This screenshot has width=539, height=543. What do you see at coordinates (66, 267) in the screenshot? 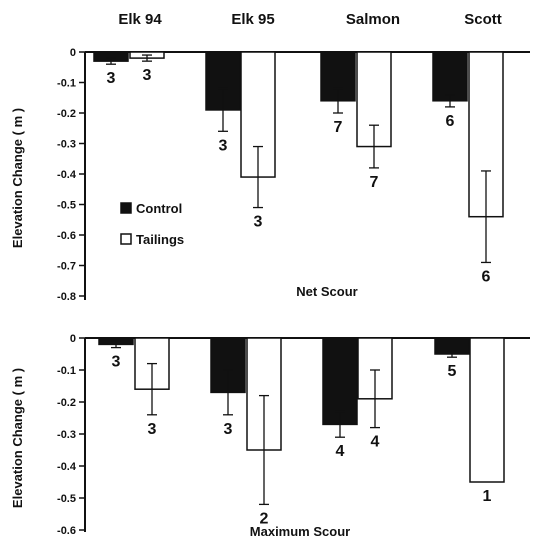
I see `y-tick-label: -0.7` at bounding box center [66, 267].